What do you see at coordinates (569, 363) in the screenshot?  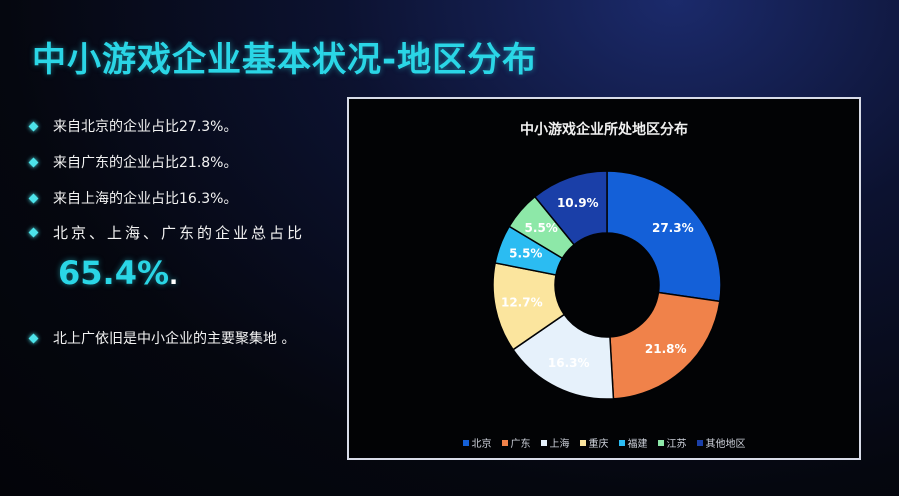 I see `slice-label-2: 16.3%` at bounding box center [569, 363].